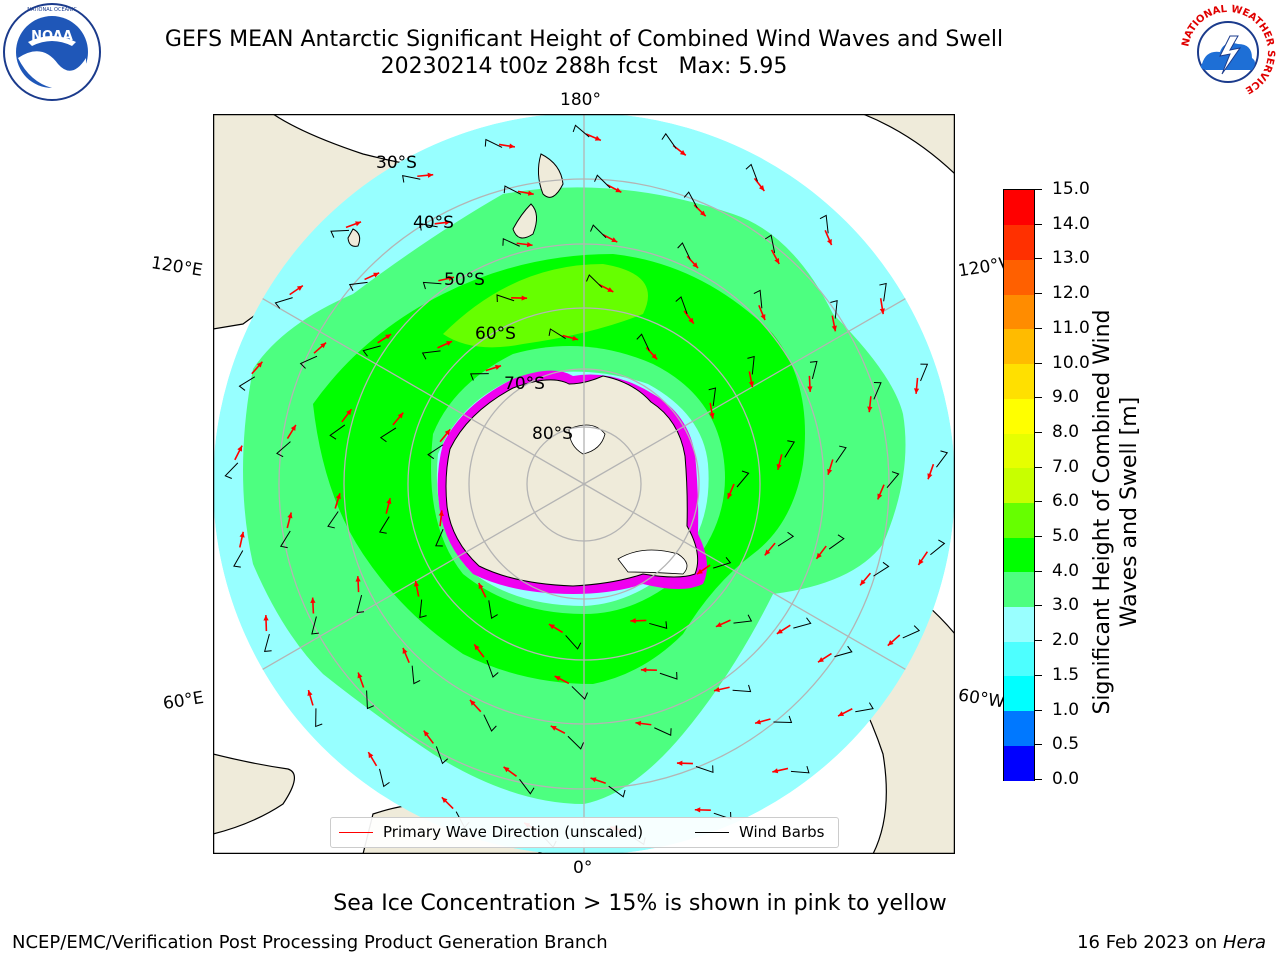 This screenshot has height=960, width=1280. I want to click on colorbar-tick-label: 0.5, so click(1066, 744).